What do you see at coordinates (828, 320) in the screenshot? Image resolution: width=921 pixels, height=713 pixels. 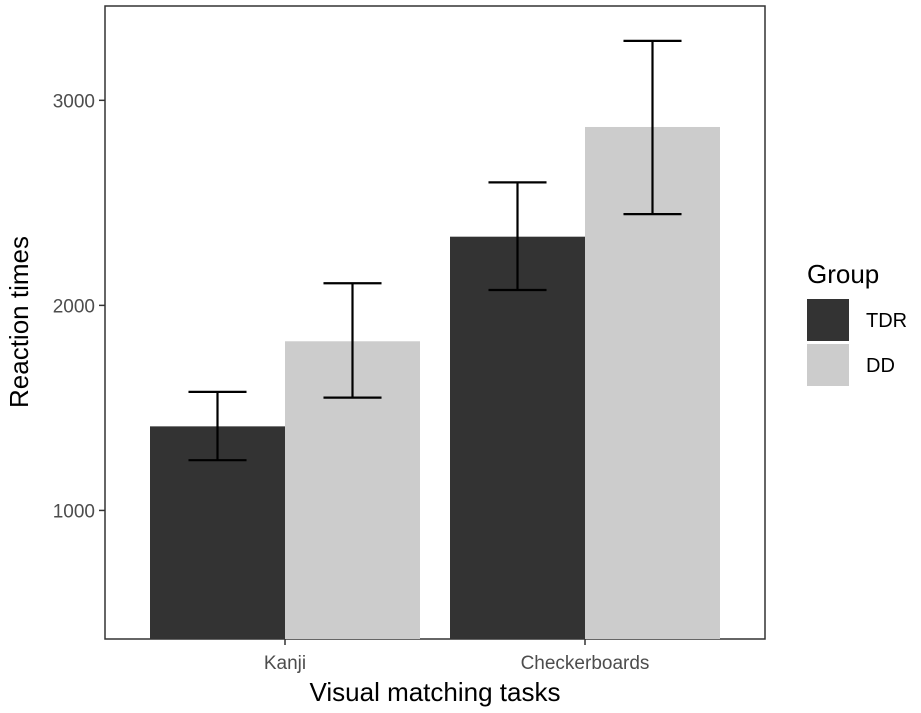 I see `legend-key-tdr` at bounding box center [828, 320].